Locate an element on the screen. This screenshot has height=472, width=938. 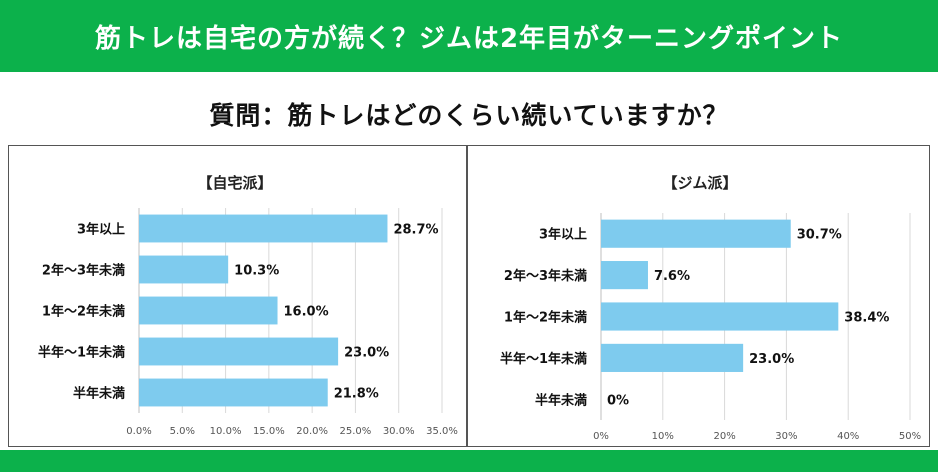
value-label: 38.4% is located at coordinates (866, 318).